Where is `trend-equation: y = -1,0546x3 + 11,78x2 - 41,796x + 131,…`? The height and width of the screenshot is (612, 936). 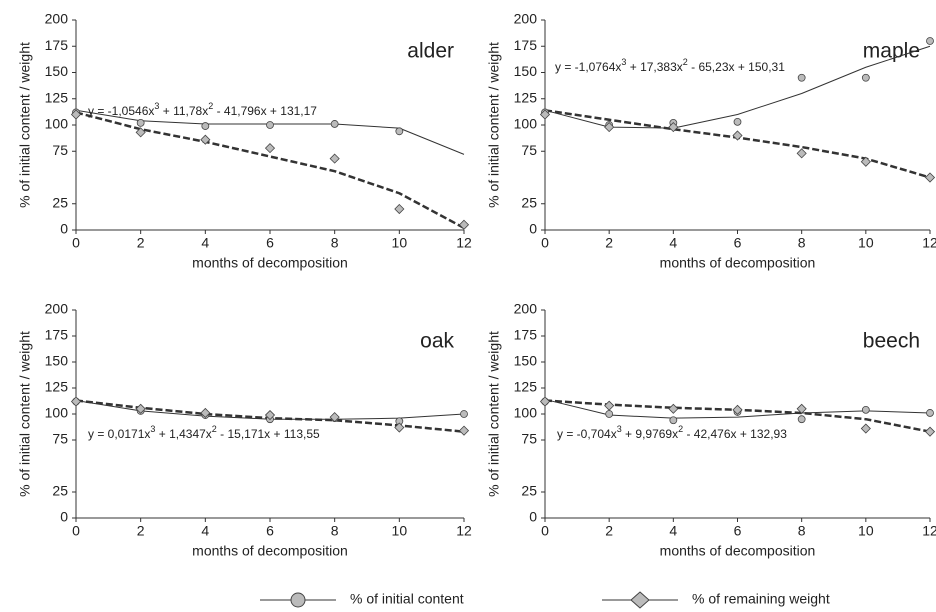 trend-equation: y = -1,0546x3 + 11,78x2 - 41,796x + 131,… is located at coordinates (202, 109).